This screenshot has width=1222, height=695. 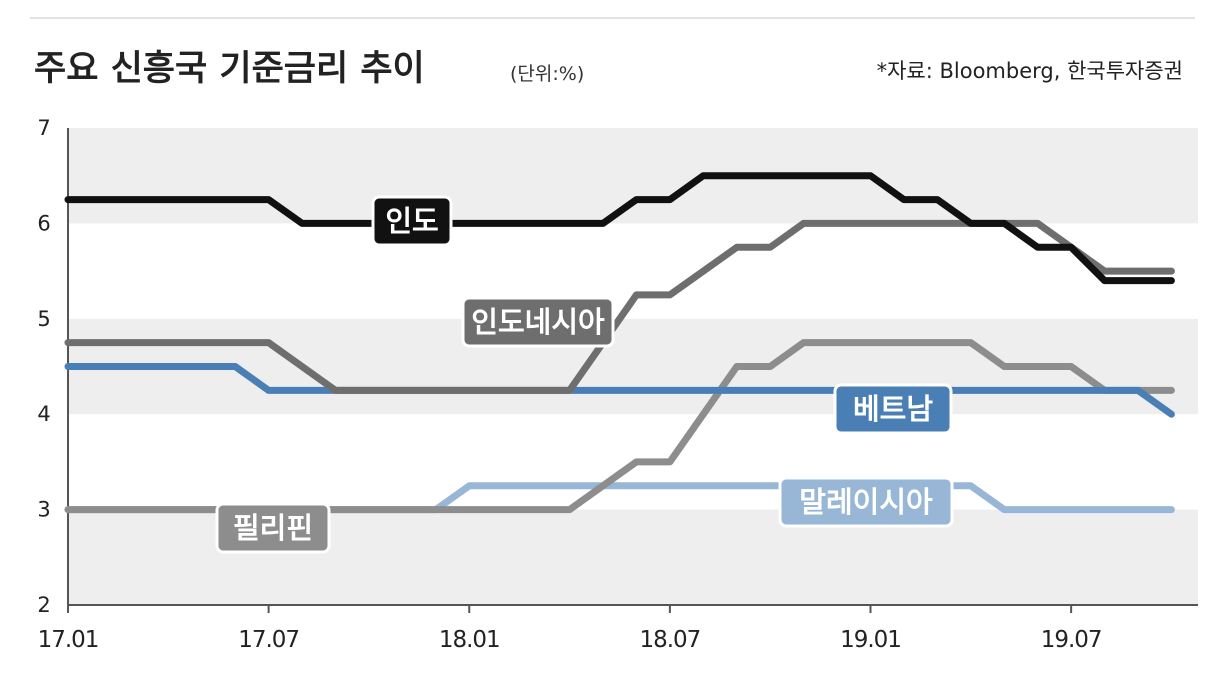 I want to click on series-label-1: 인도네시아, so click(x=538, y=322).